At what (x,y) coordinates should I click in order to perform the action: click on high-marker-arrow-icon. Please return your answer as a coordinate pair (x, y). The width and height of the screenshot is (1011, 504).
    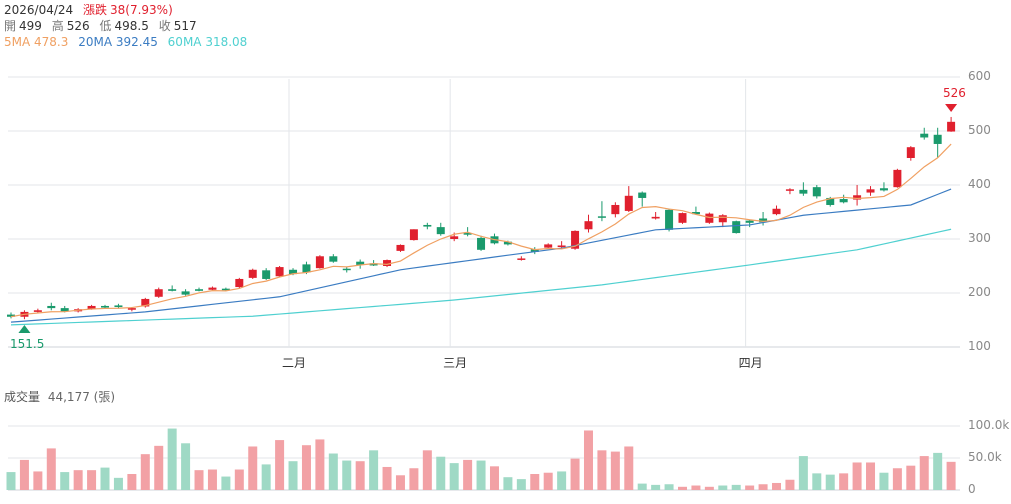
    Looking at the image, I should click on (951, 108).